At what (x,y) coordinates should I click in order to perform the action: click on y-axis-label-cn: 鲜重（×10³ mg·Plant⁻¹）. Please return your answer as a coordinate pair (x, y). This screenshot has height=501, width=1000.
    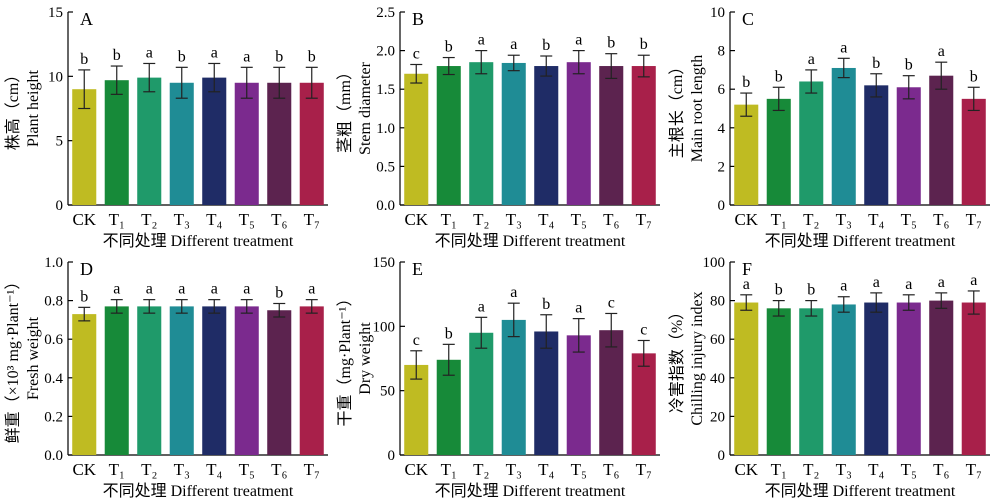
    Looking at the image, I should click on (13, 359).